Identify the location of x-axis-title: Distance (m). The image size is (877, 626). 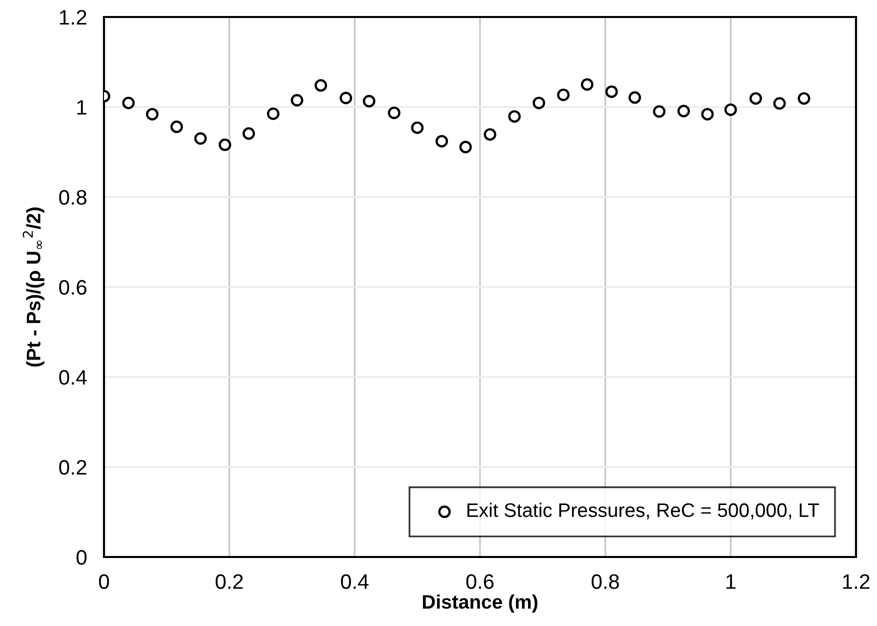
(480, 603).